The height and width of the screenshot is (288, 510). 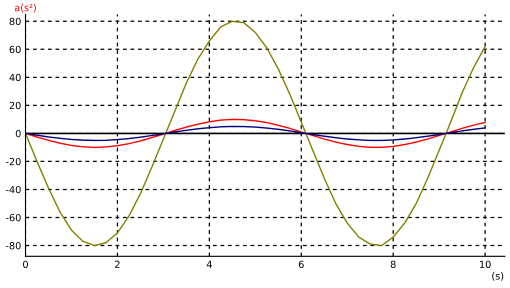 I want to click on y-tick-label: -80, so click(x=13, y=246).